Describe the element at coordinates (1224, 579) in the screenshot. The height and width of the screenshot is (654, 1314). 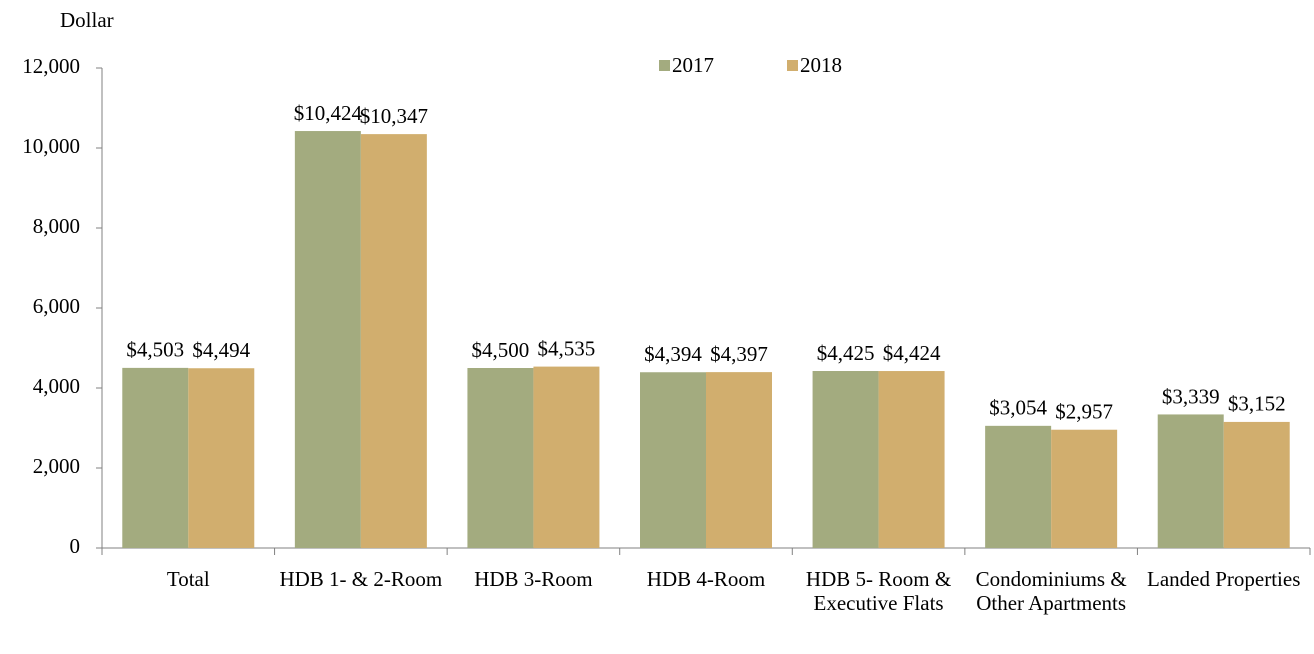
I see `x-tick-label: Landed Properties` at that location.